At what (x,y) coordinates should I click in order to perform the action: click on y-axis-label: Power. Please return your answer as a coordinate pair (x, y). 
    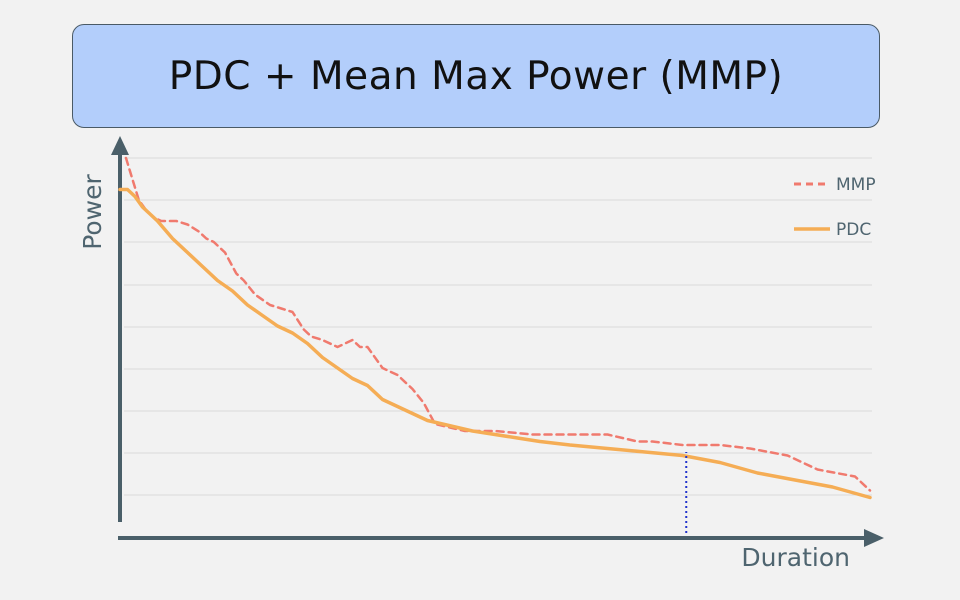
    Looking at the image, I should click on (92, 211).